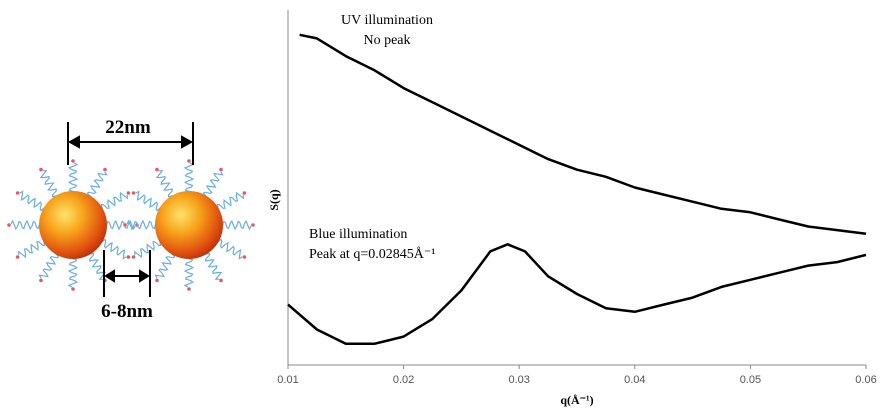 The height and width of the screenshot is (410, 880). What do you see at coordinates (386, 40) in the screenshot?
I see `annotation: No peak` at bounding box center [386, 40].